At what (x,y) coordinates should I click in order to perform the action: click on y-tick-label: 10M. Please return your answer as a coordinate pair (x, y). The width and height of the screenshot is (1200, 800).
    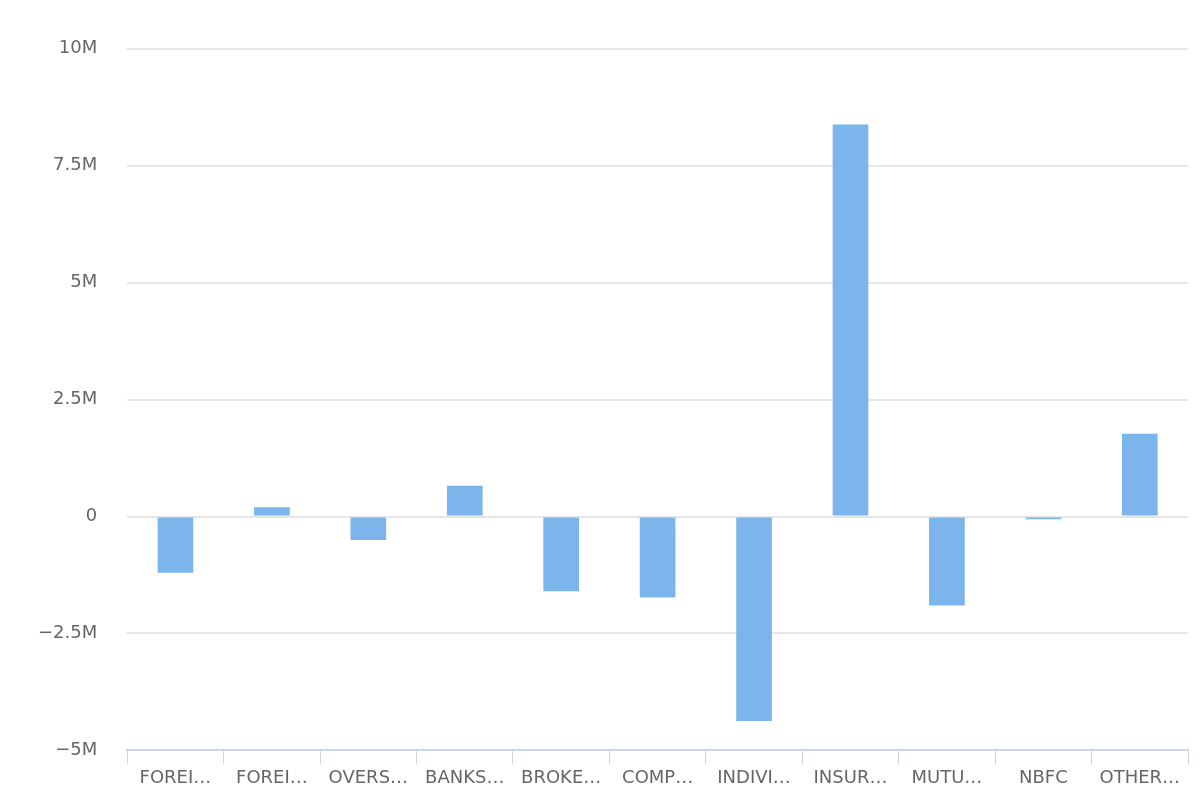
    Looking at the image, I should click on (78, 47).